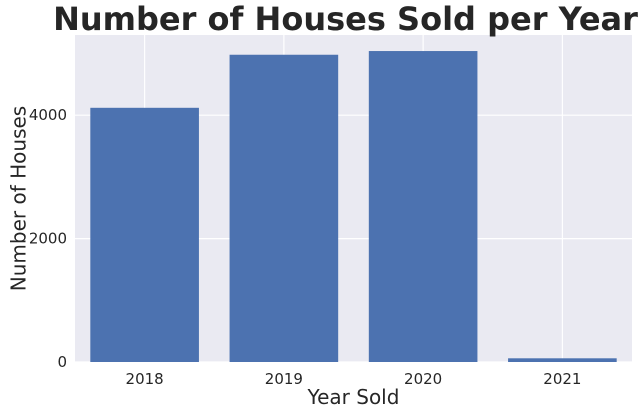  Describe the element at coordinates (345, 19) in the screenshot. I see `chart-title: Number of Houses Sold per Year` at that location.